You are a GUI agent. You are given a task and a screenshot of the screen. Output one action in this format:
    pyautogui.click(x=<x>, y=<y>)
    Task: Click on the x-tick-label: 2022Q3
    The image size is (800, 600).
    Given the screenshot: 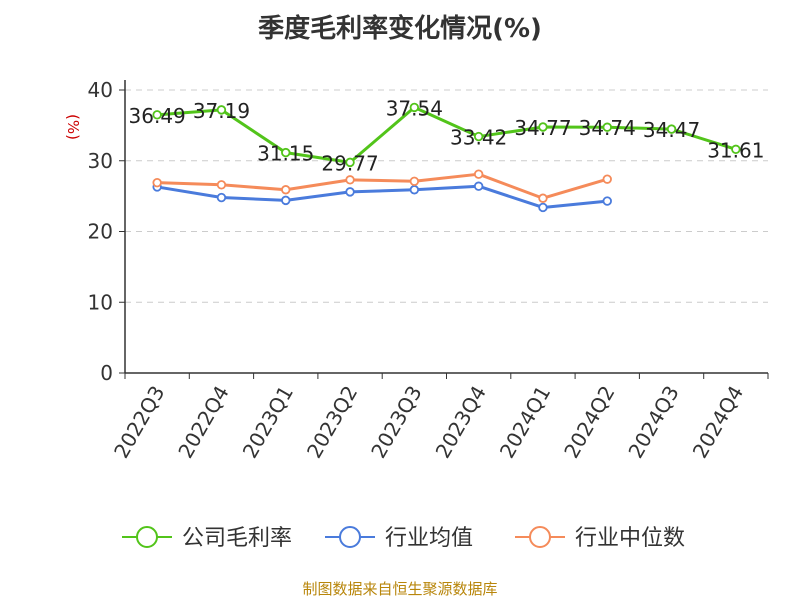 What is the action you would take?
    pyautogui.click(x=139, y=422)
    